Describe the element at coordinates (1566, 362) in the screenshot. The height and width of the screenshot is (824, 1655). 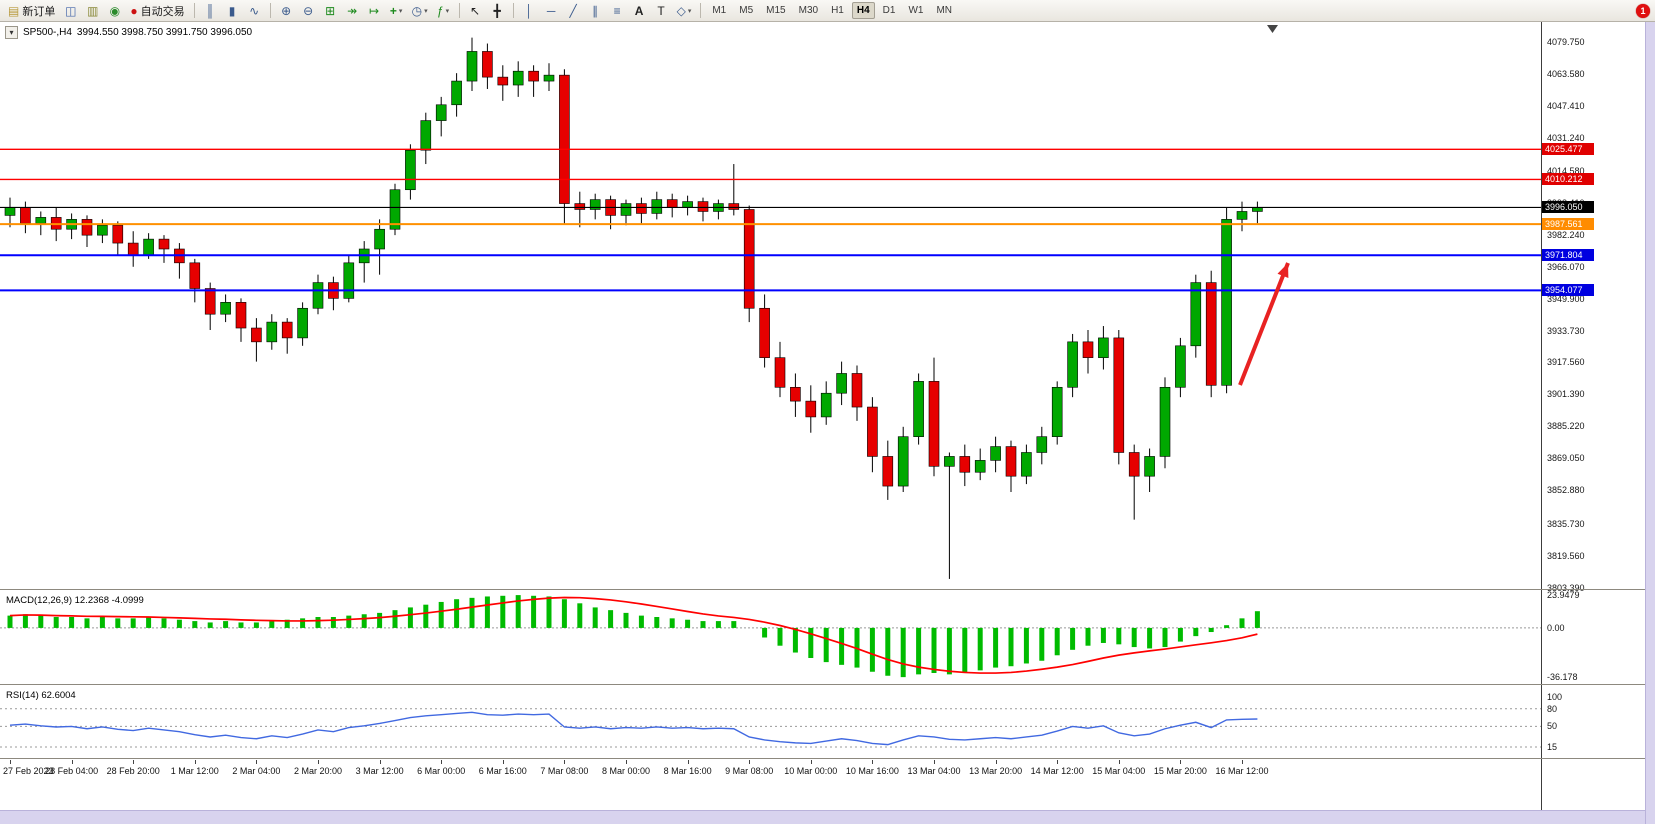
I see `price-axis-label: 3917.560` at that location.